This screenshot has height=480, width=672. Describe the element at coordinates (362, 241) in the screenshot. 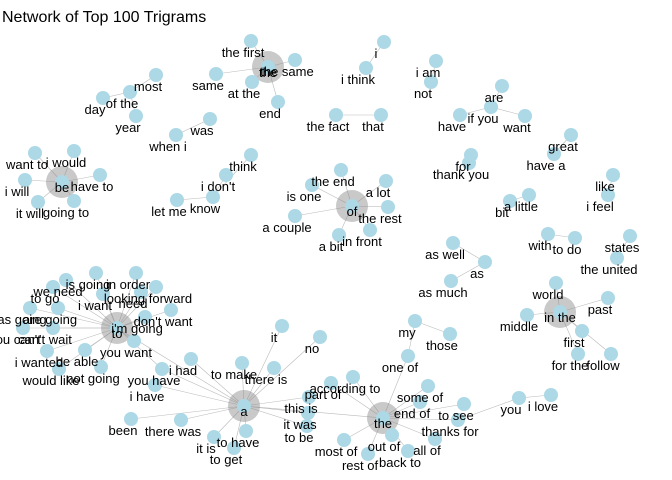

I see `node-label: in front` at that location.